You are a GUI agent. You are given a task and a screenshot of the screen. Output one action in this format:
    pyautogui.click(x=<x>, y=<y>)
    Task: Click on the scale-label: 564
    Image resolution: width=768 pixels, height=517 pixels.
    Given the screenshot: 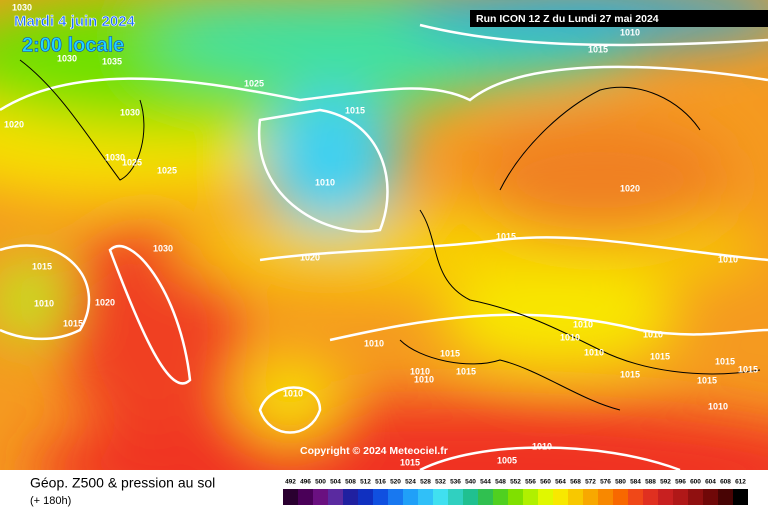 What is the action you would take?
    pyautogui.click(x=560, y=482)
    